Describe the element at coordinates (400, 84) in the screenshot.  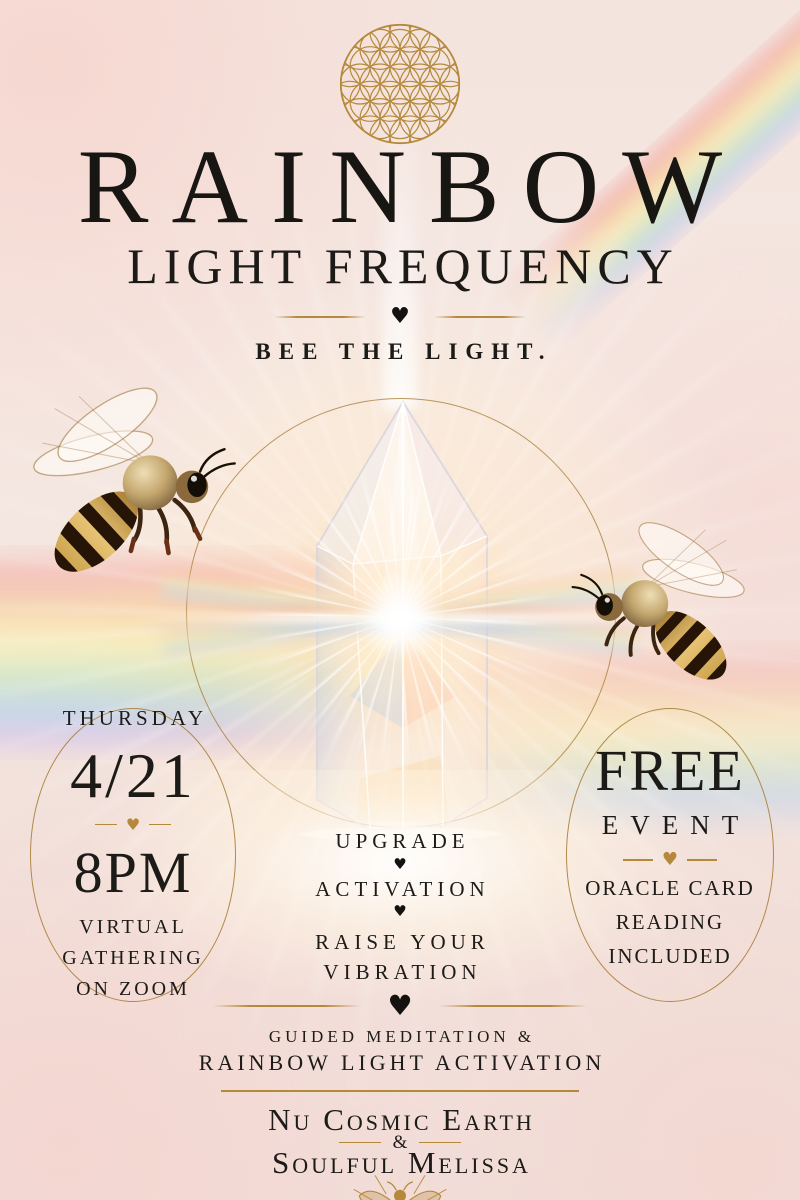
I see `flower-of-life-icon` at that location.